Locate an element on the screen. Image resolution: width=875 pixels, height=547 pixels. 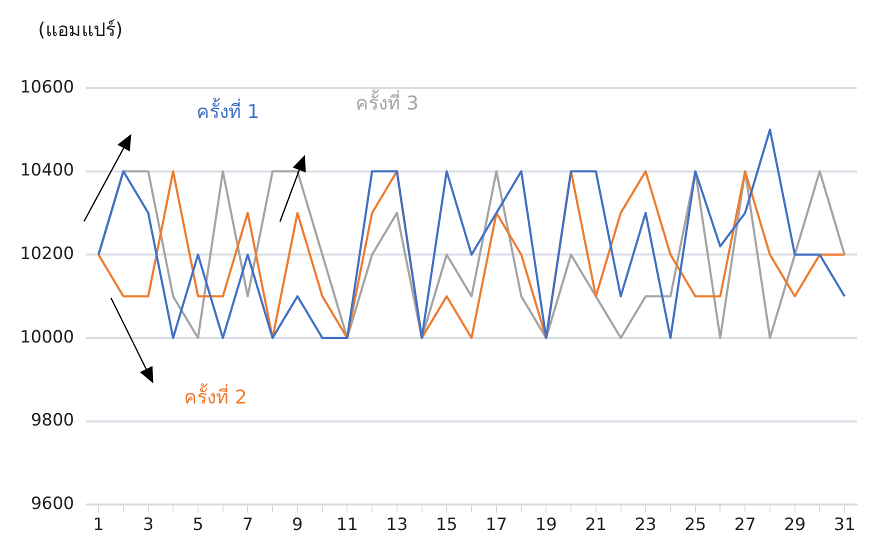
y-tick-label: 10200 is located at coordinates (47, 254).